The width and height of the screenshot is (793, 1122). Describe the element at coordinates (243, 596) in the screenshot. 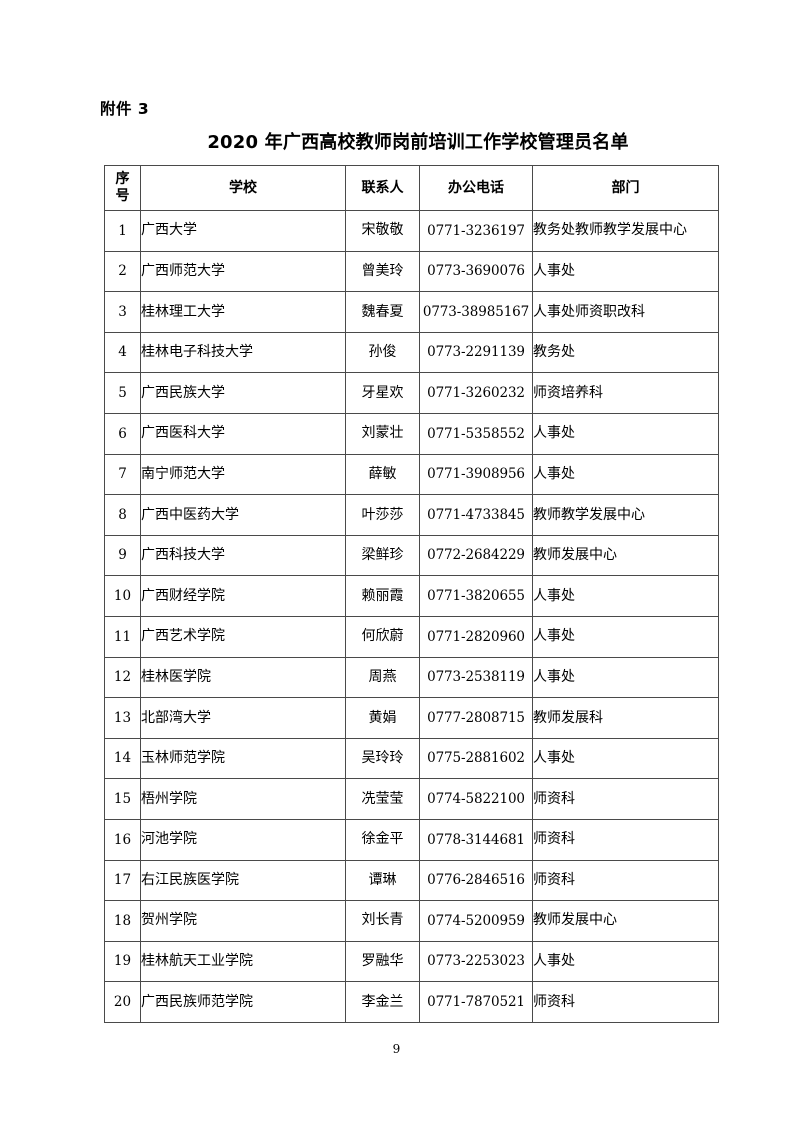

I see `cell-school: 广西财经学院` at that location.